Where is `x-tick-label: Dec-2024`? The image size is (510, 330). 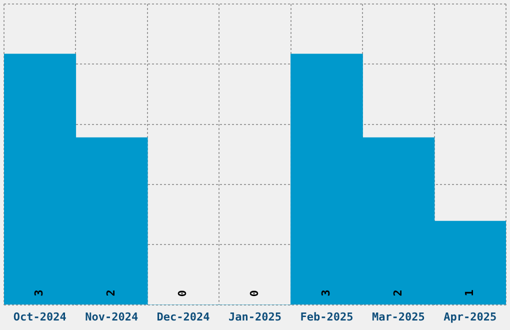
x-tick-label: Dec-2024 is located at coordinates (183, 317).